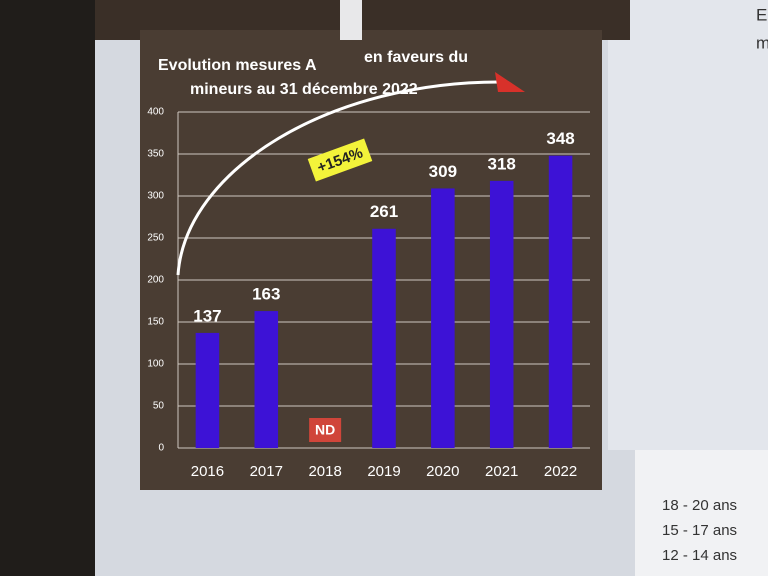 This screenshot has height=576, width=768. I want to click on y-tick-label: 300, so click(155, 196).